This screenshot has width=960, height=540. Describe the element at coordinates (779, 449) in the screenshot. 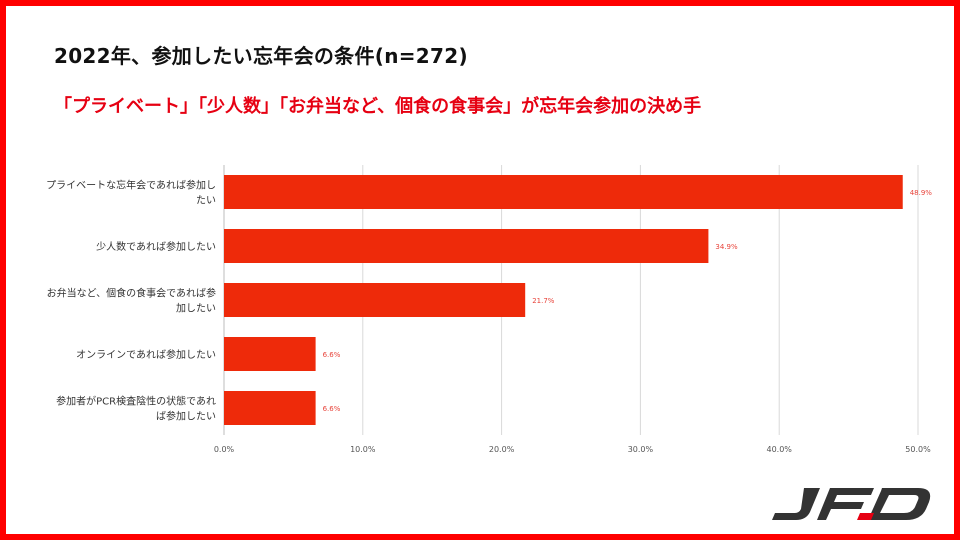

I see `x-tick-label: 40.0%` at that location.